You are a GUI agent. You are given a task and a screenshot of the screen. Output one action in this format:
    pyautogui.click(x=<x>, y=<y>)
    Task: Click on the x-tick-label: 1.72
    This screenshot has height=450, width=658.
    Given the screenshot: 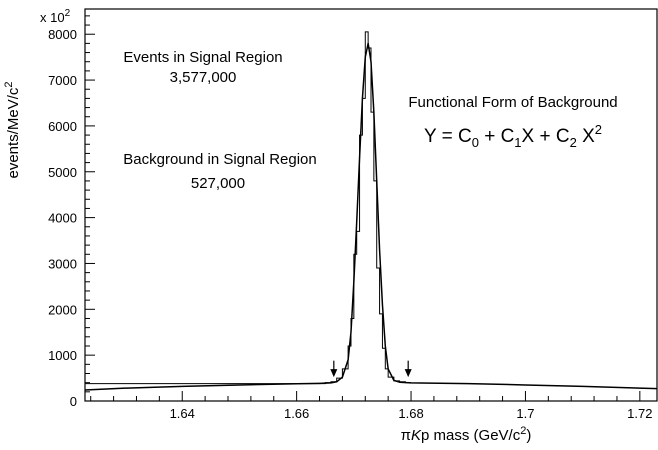 What is the action you would take?
    pyautogui.click(x=639, y=413)
    